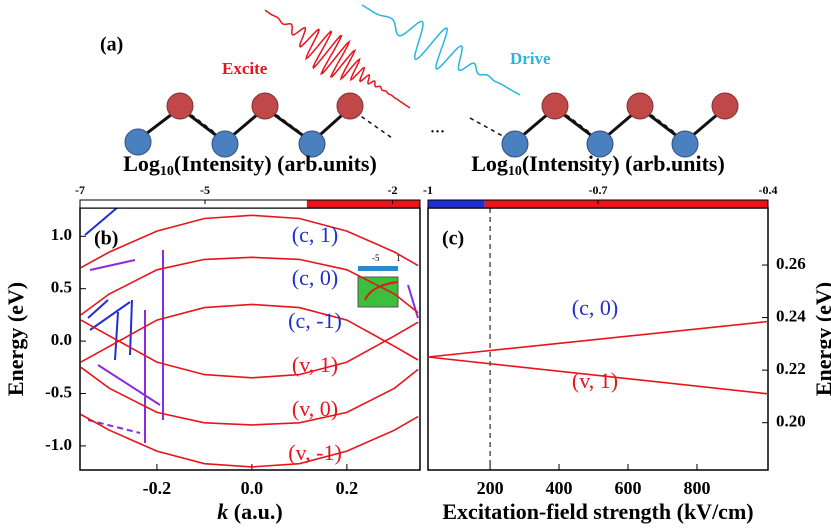  I want to click on excite-label: Excite, so click(245, 68).